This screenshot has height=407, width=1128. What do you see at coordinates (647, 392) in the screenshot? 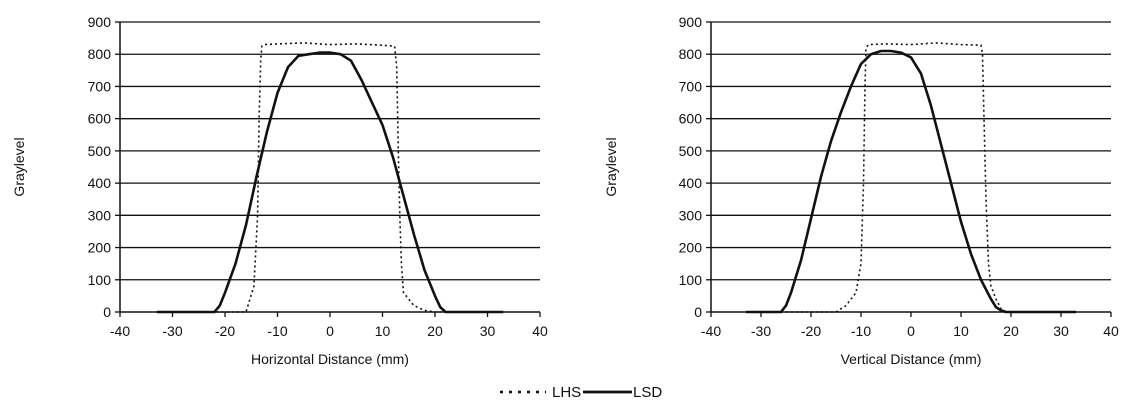
I see `legend-label-lsd: LSD` at bounding box center [647, 392].